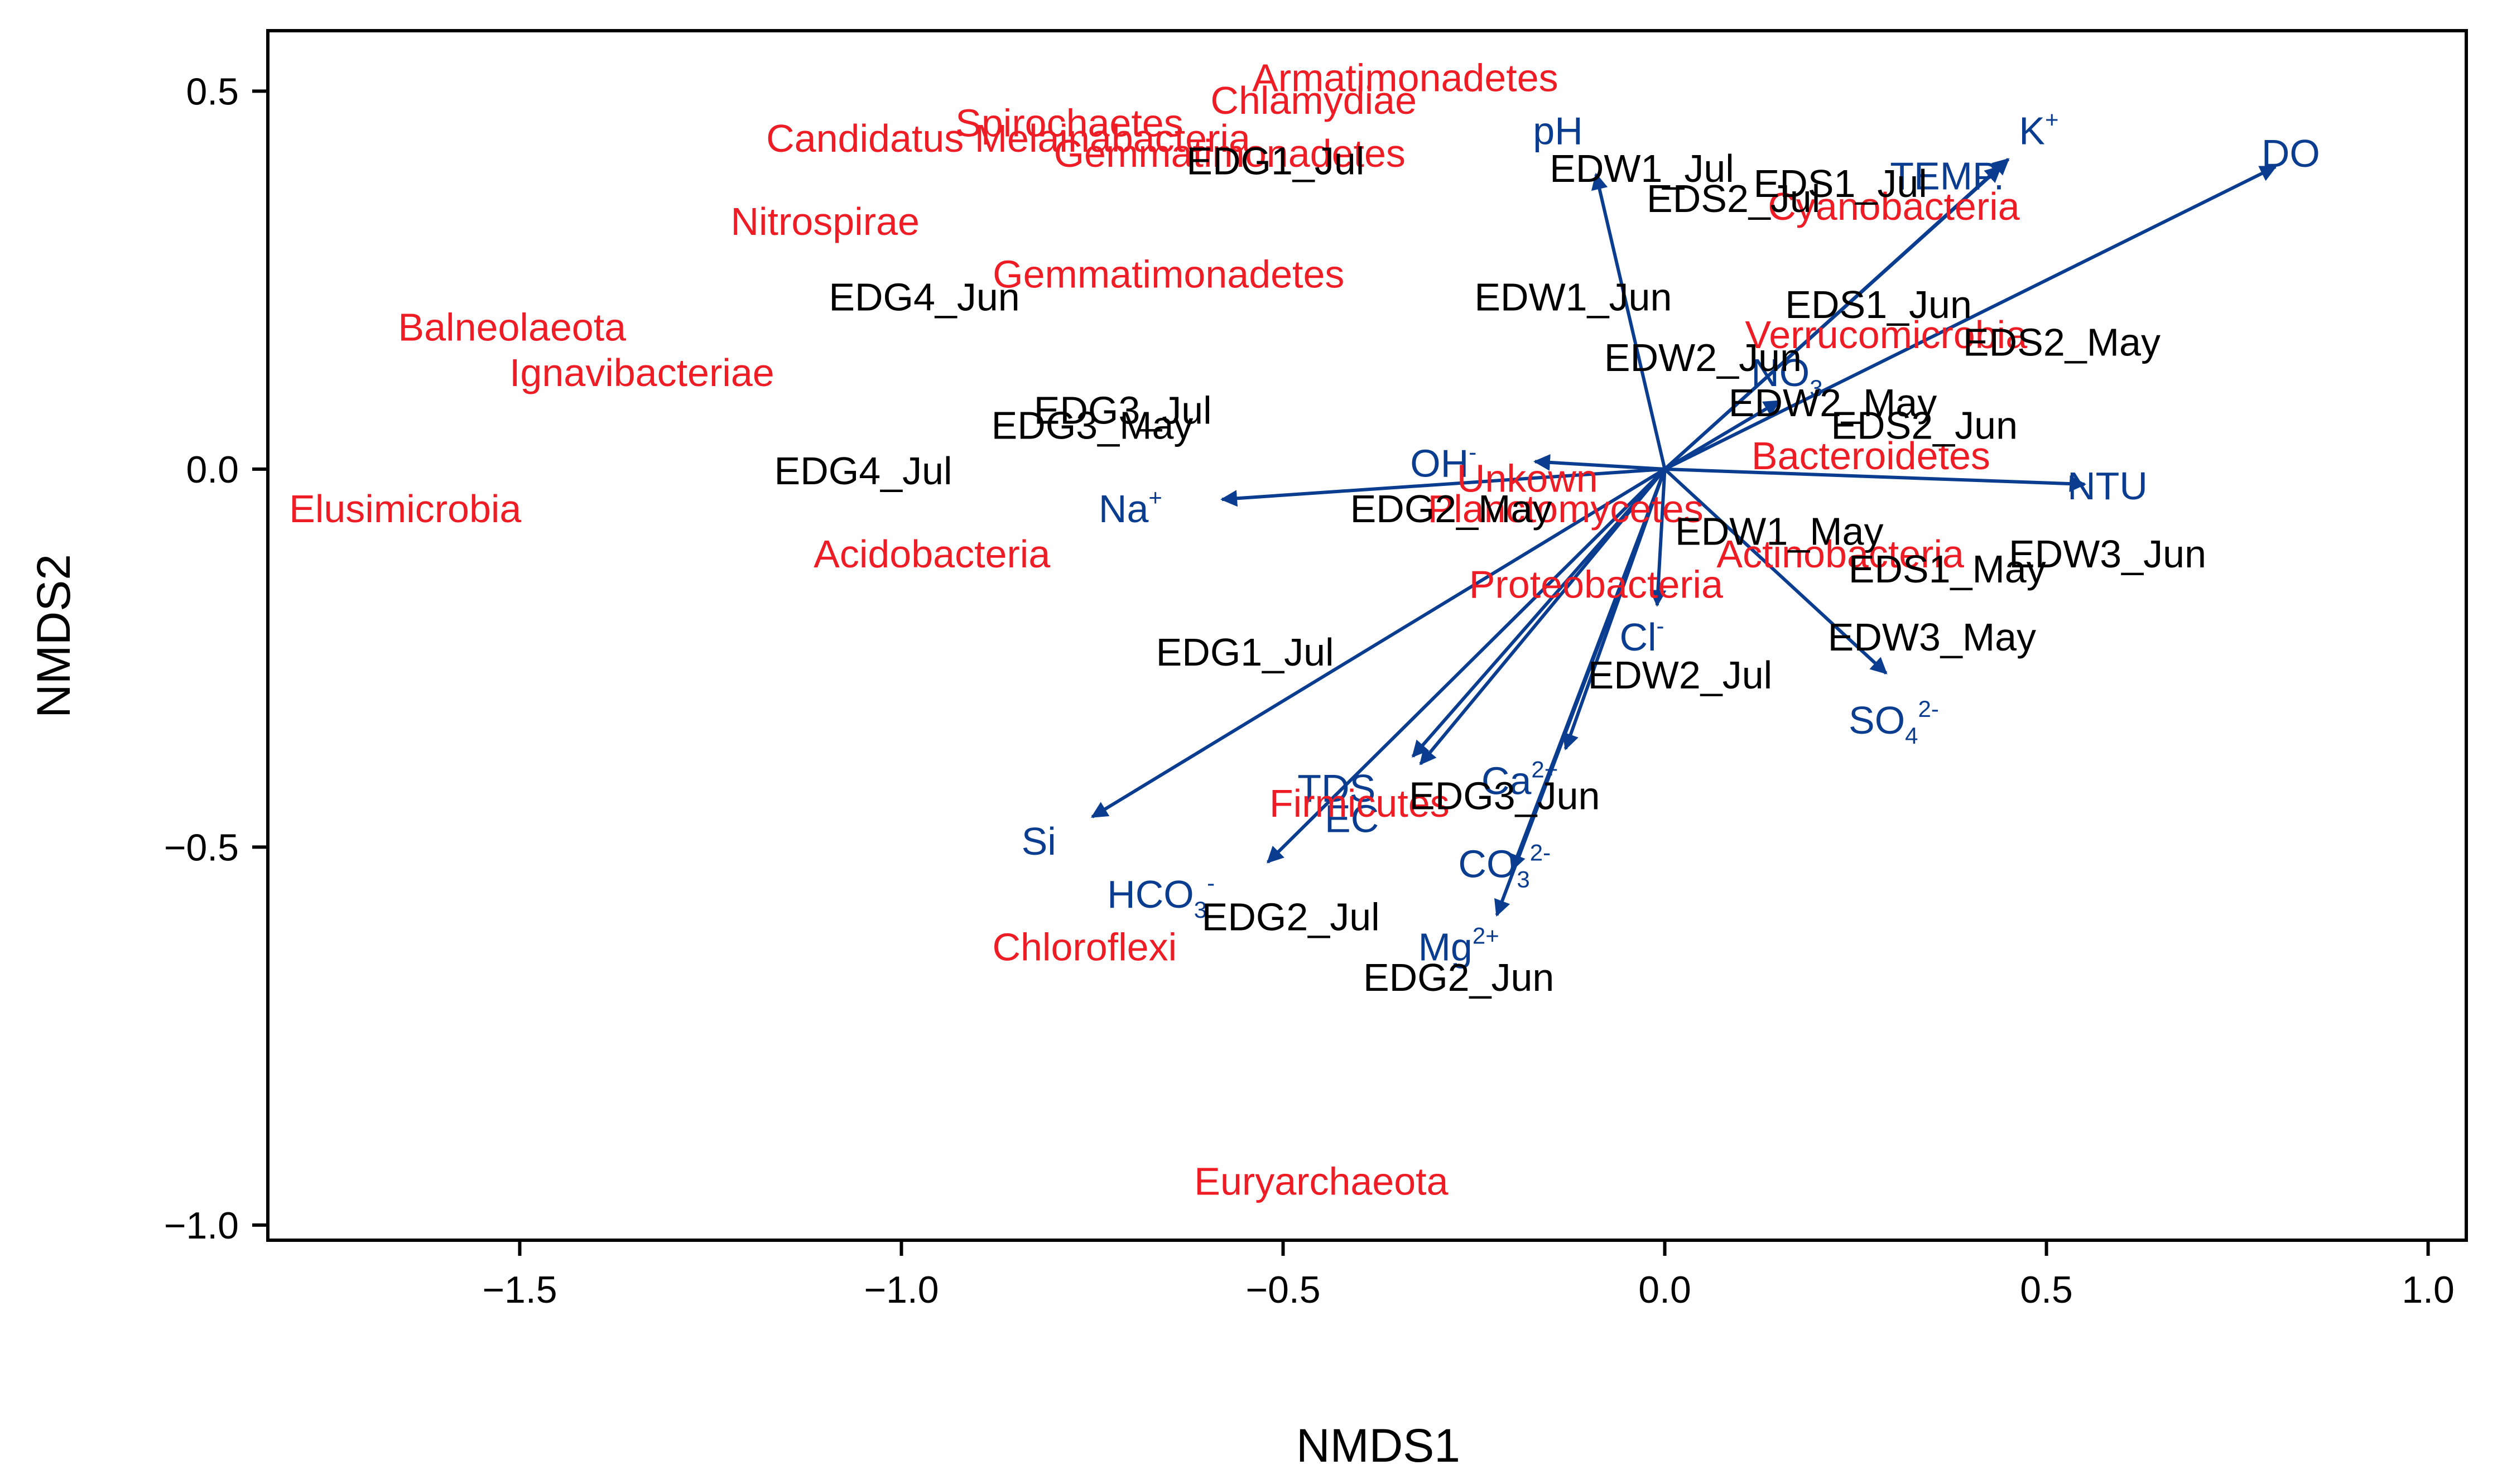  I want to click on taxon-label: Chlamydiae, so click(1313, 100).